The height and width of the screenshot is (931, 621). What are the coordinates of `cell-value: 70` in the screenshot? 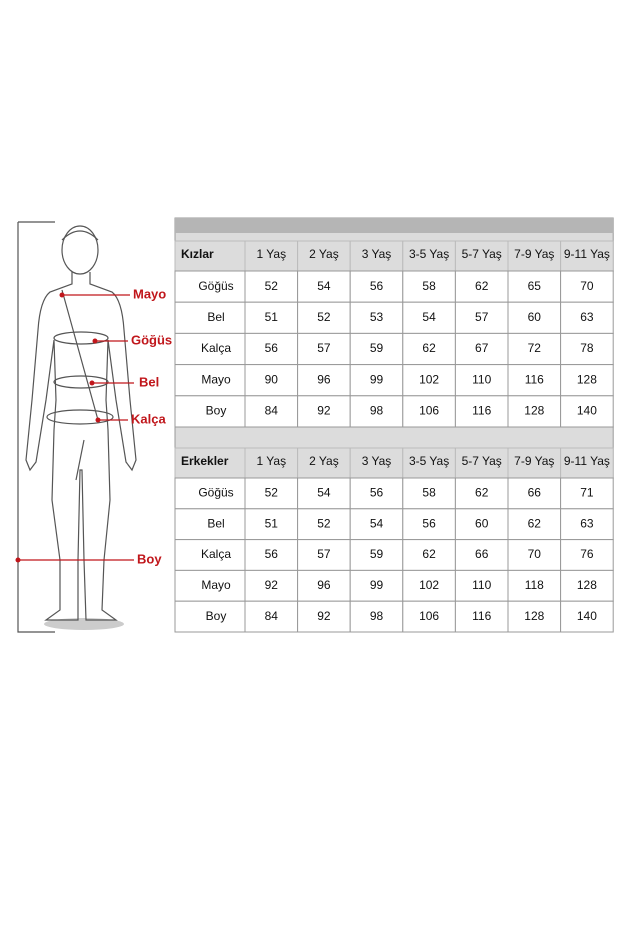 It's located at (587, 286).